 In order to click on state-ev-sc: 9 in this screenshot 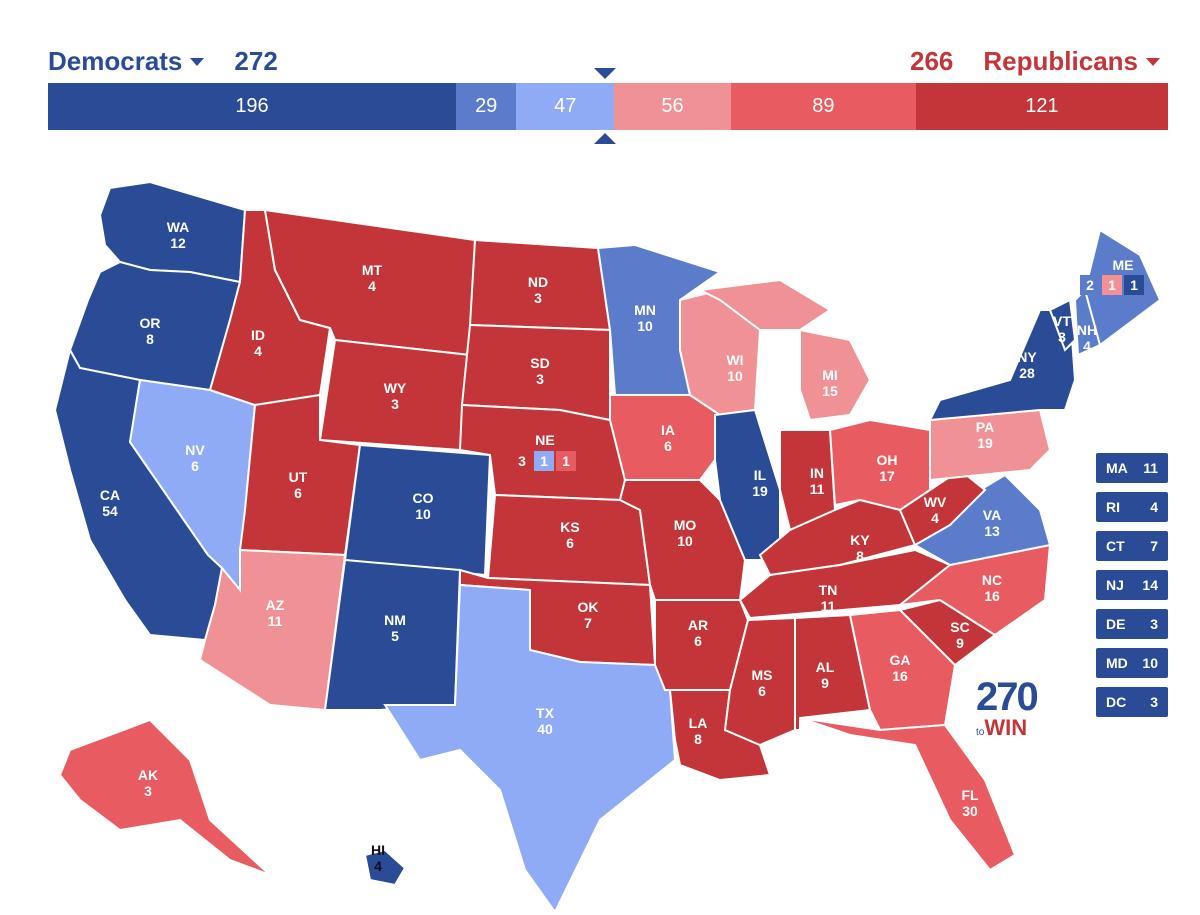, I will do `click(960, 643)`.